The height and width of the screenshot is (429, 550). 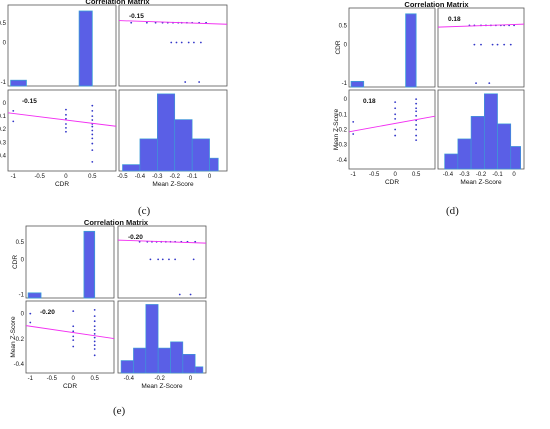 I want to click on caption-d: (d), so click(x=452, y=211).